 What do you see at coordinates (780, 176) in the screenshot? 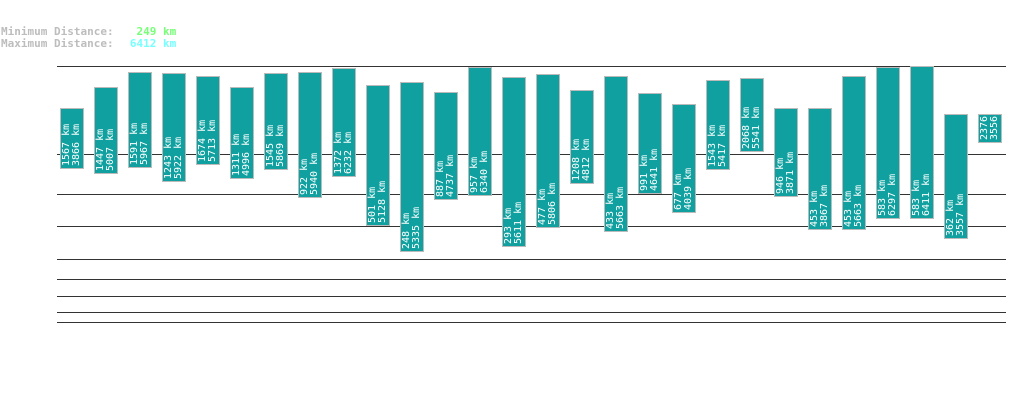
I see `bar-min-label: 946 km` at bounding box center [780, 176].